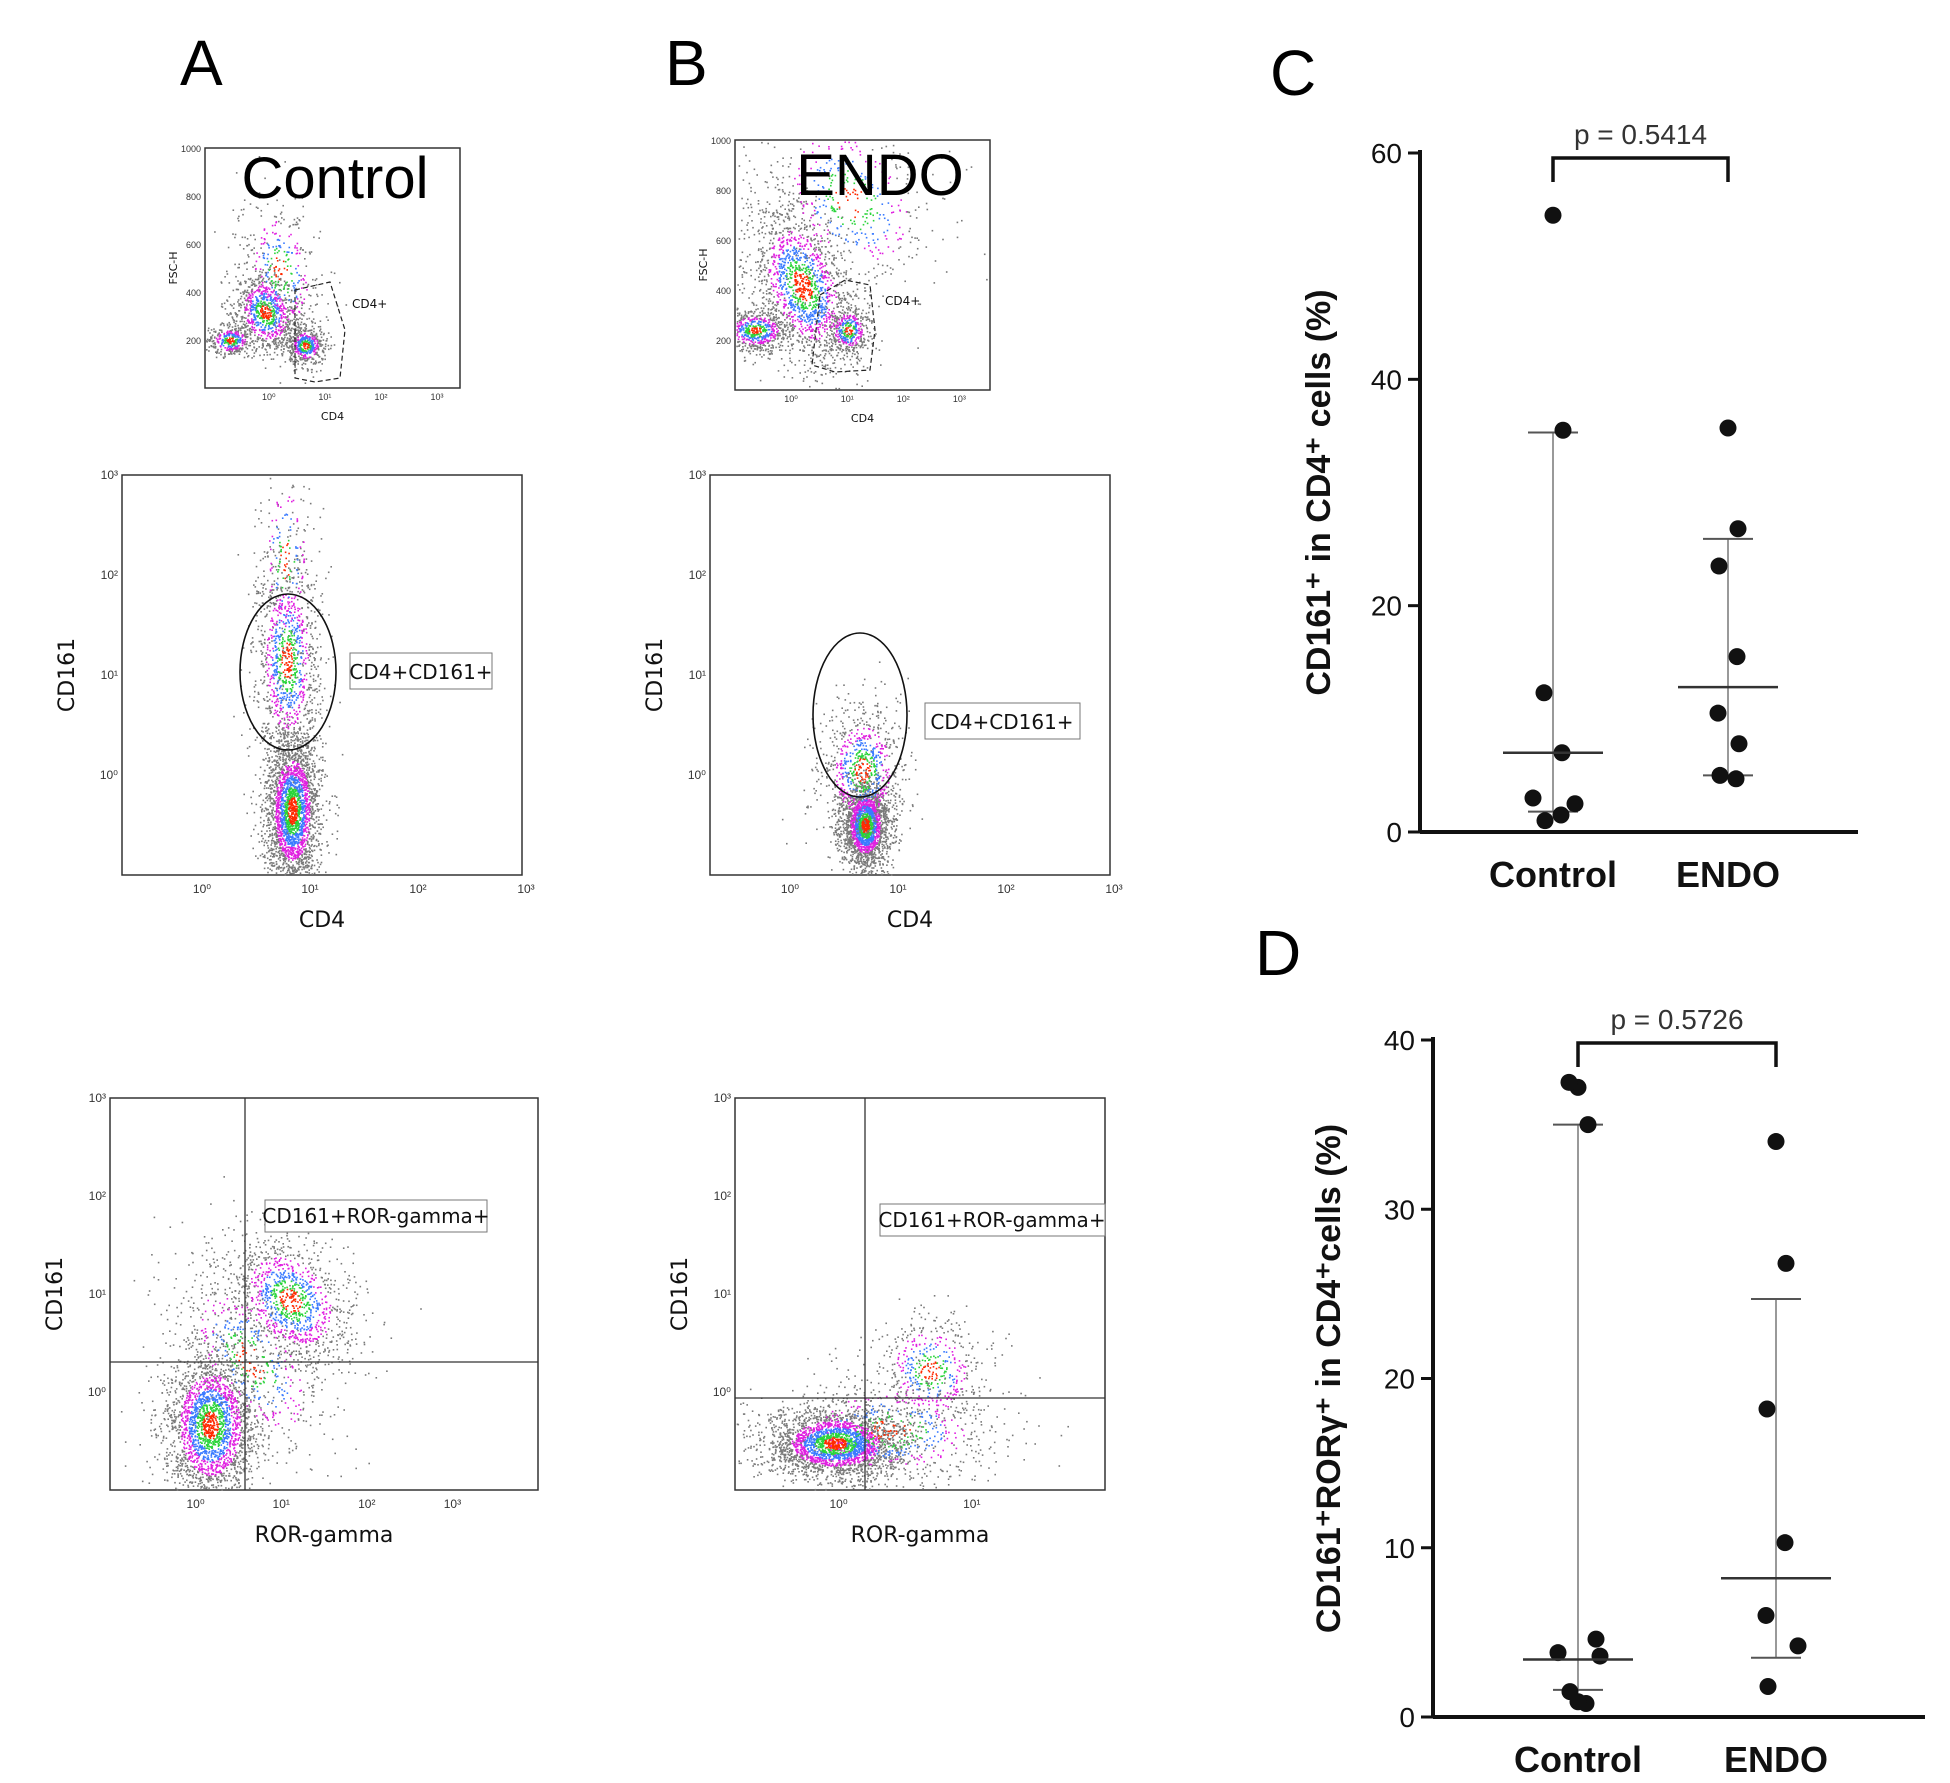  Describe the element at coordinates (201, 63) in the screenshot. I see `panel-letter-a: A` at that location.